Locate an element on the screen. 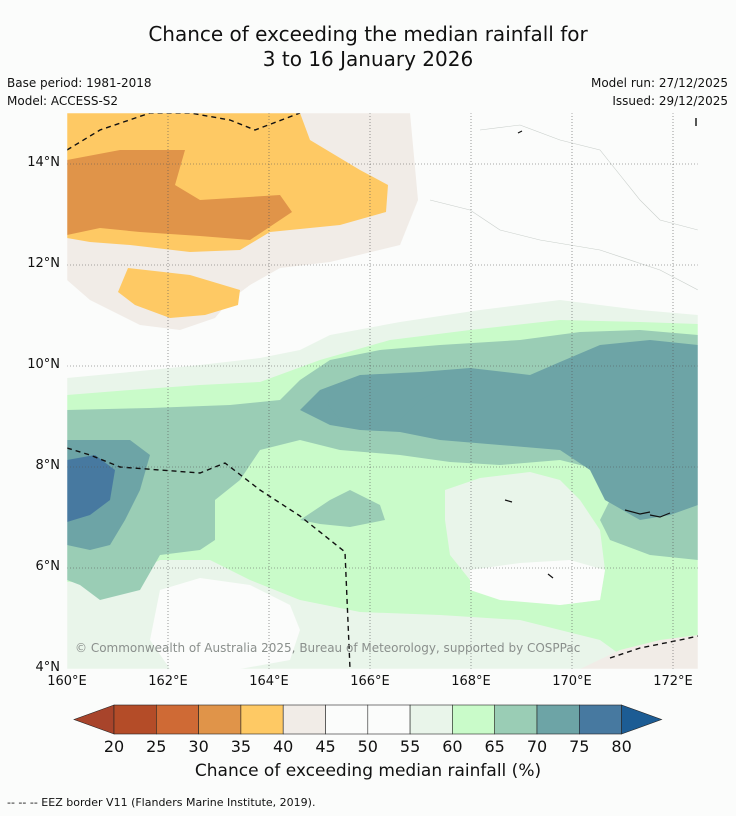 Image resolution: width=736 pixels, height=816 pixels. x-tick-label: 166°E is located at coordinates (370, 681).